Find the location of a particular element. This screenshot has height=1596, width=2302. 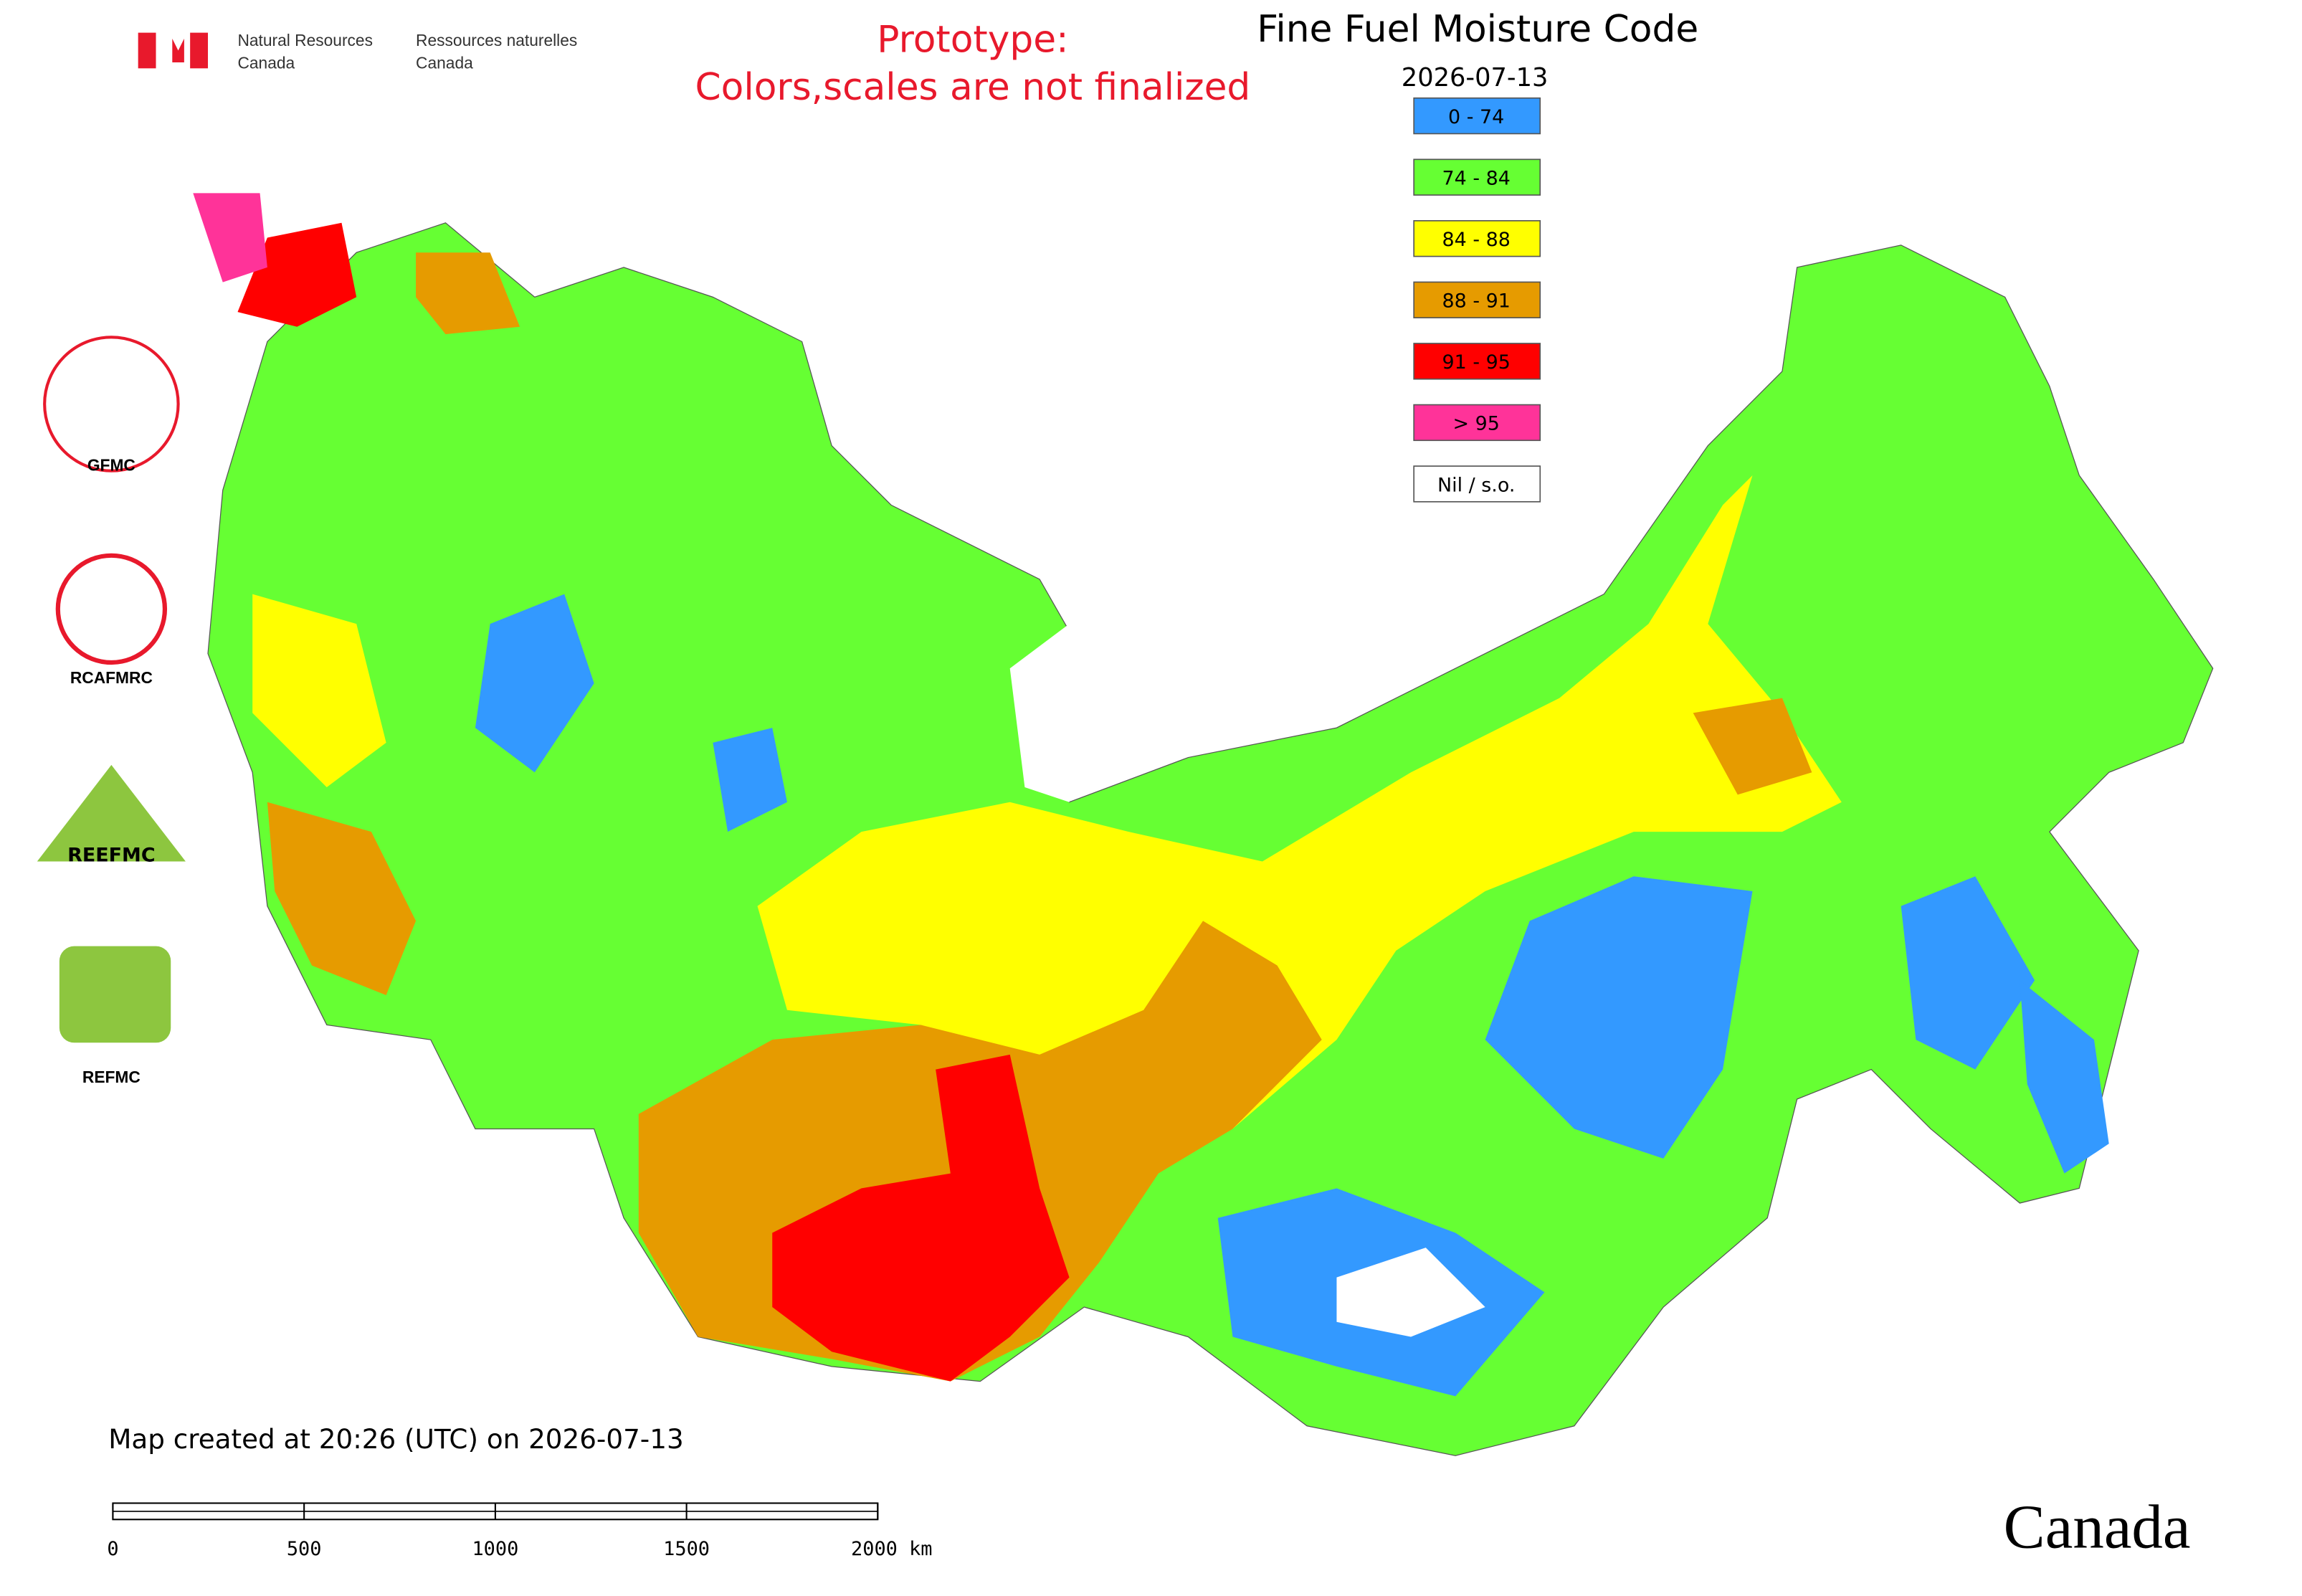

refmc-logo is located at coordinates (115, 994).